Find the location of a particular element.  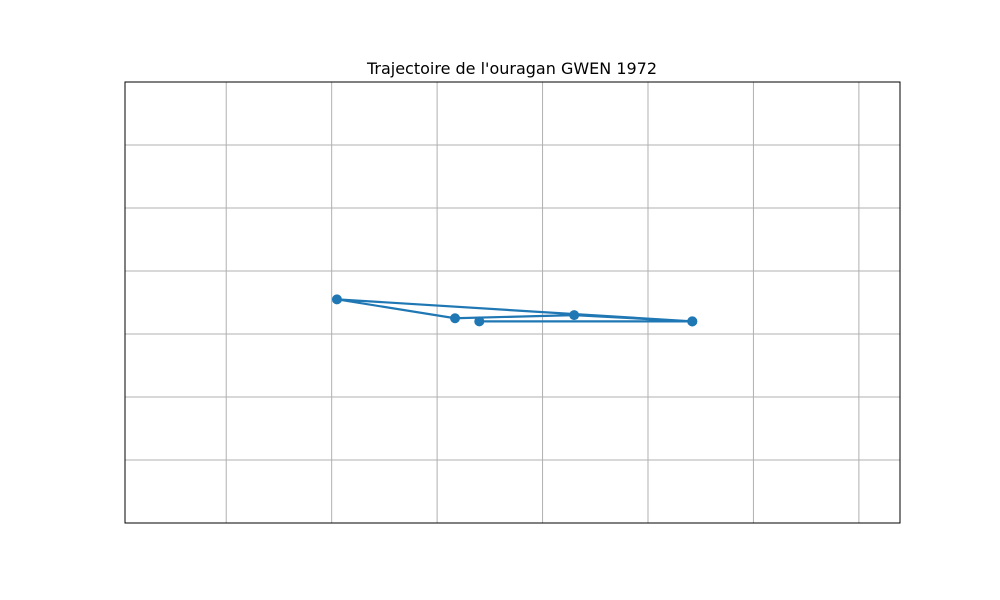

series-group is located at coordinates (514, 310).